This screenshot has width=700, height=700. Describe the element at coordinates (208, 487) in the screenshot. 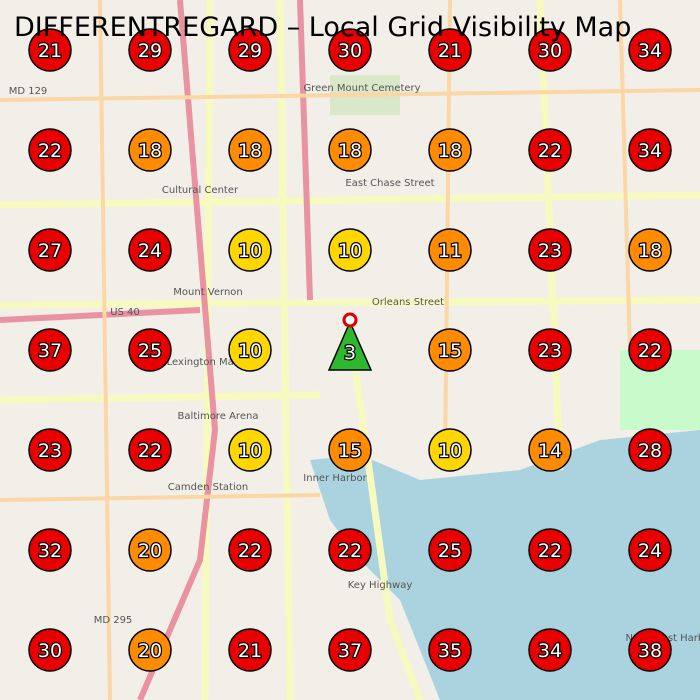

I see `map-label: Camden Station` at that location.